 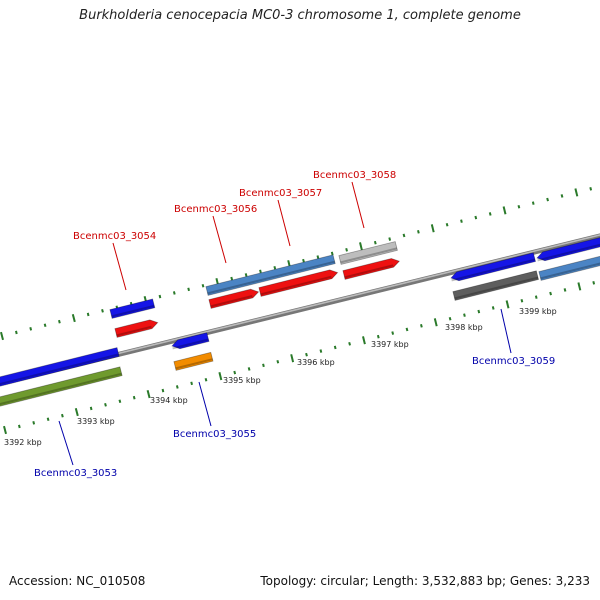 I want to click on scale-label: 3395 kbp, so click(x=242, y=380).